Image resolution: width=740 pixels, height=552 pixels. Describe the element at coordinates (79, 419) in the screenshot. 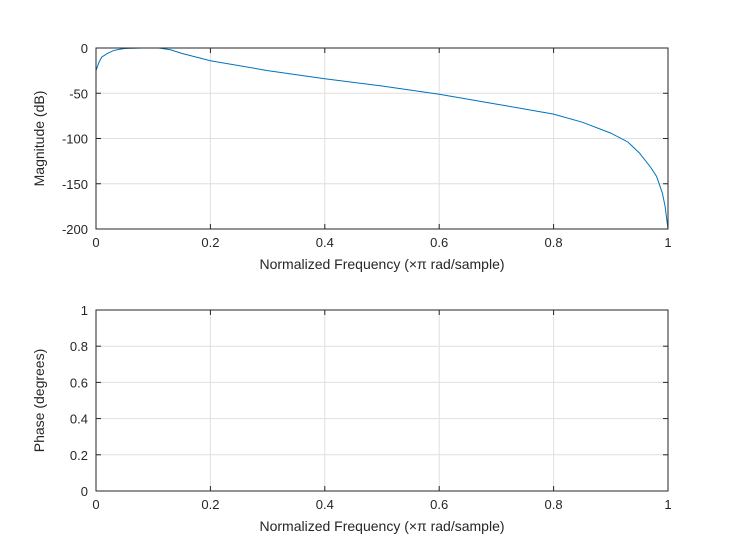

I see `y-tick-label: 0.4` at that location.